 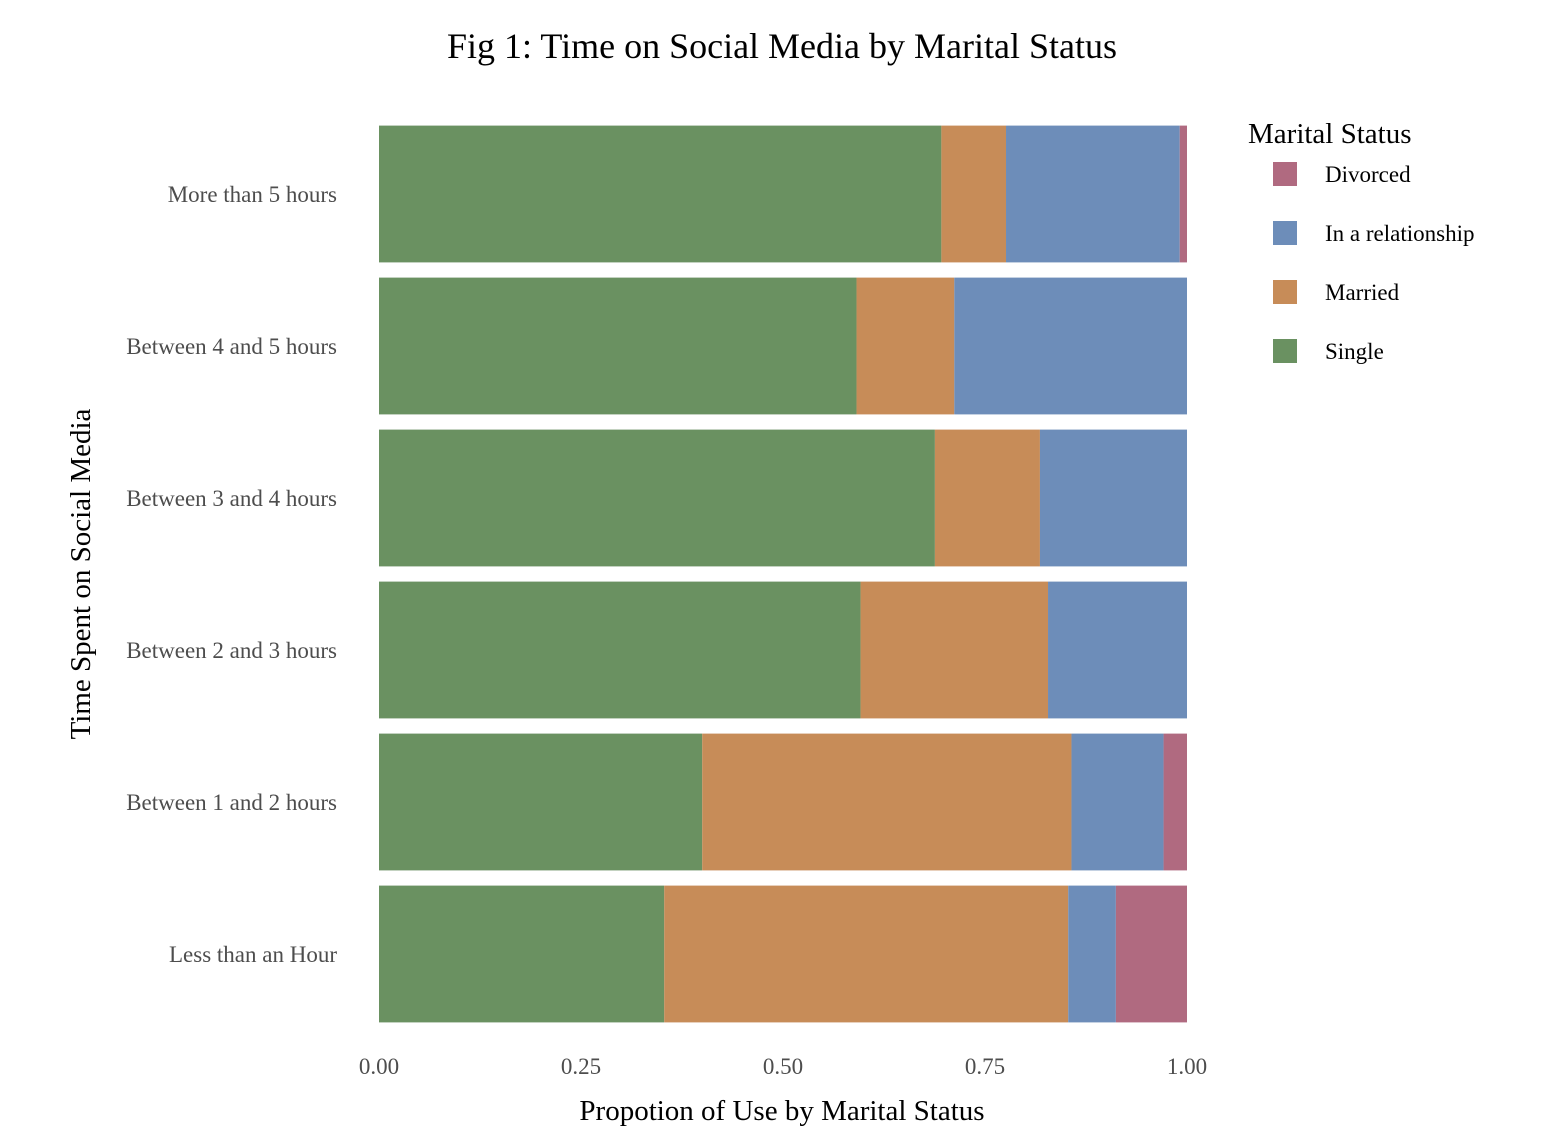 What do you see at coordinates (1399, 233) in the screenshot?
I see `legend-label: In a relationship` at bounding box center [1399, 233].